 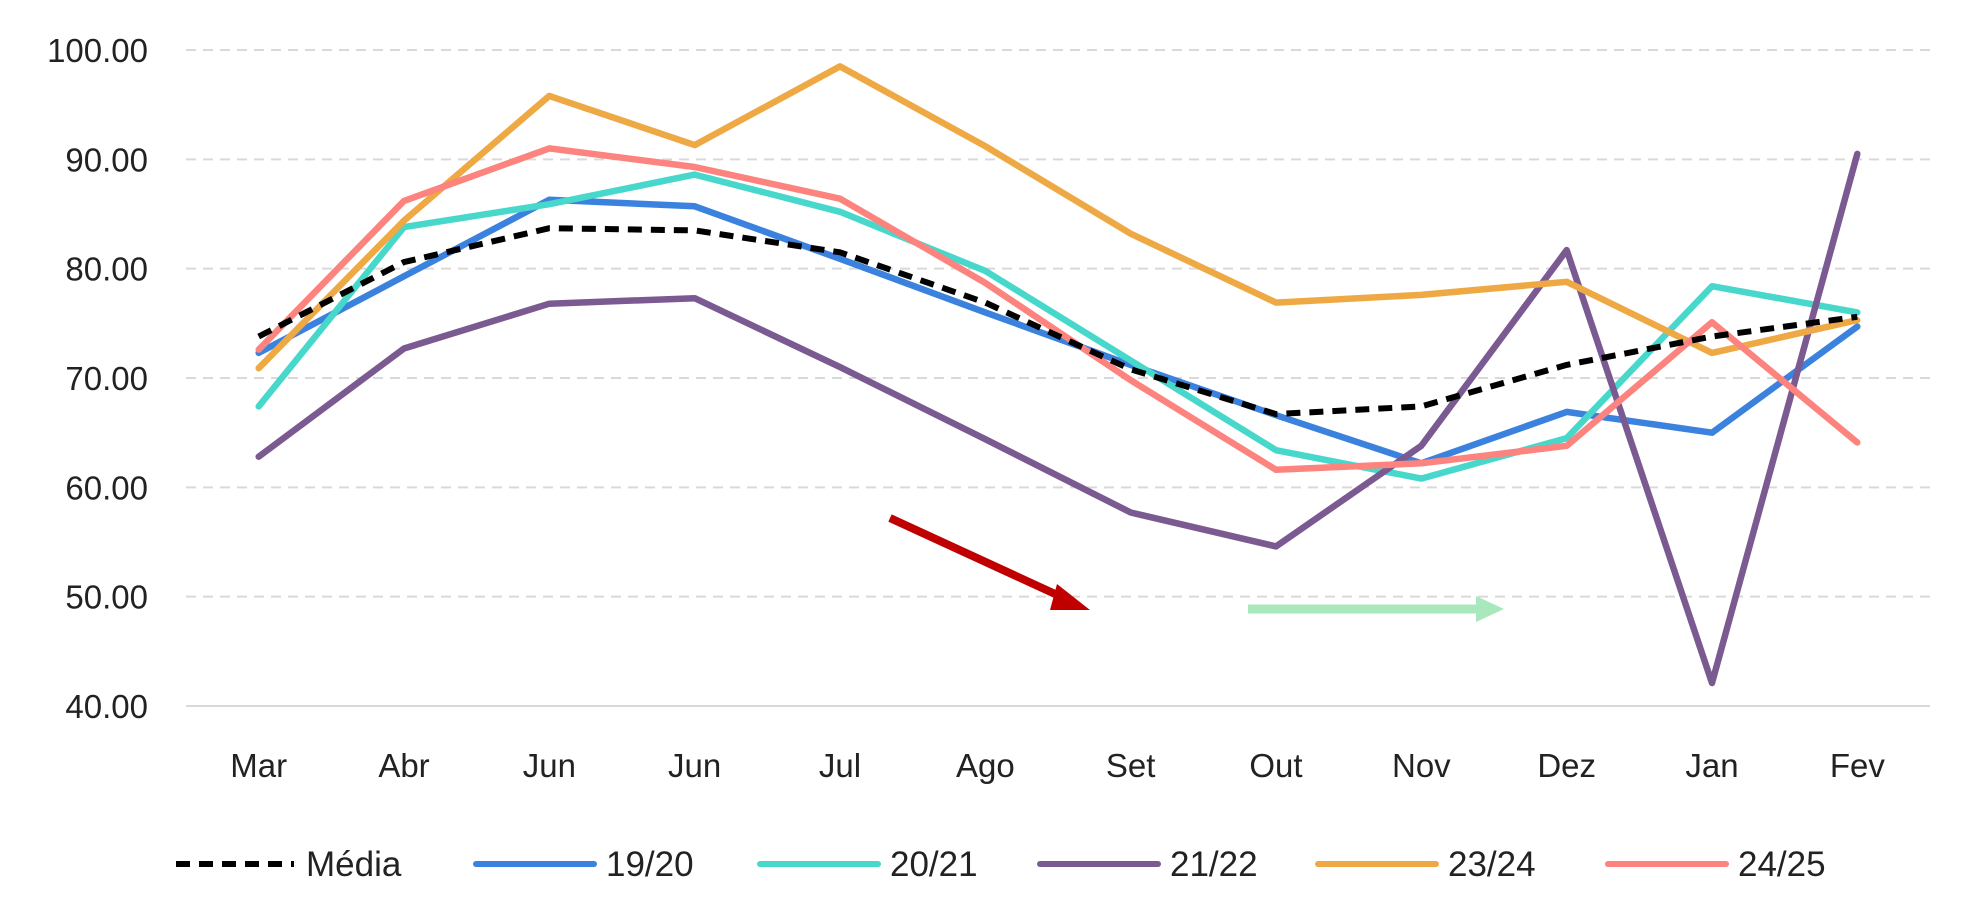 What do you see at coordinates (1196, 568) in the screenshot?
I see `annotations` at bounding box center [1196, 568].